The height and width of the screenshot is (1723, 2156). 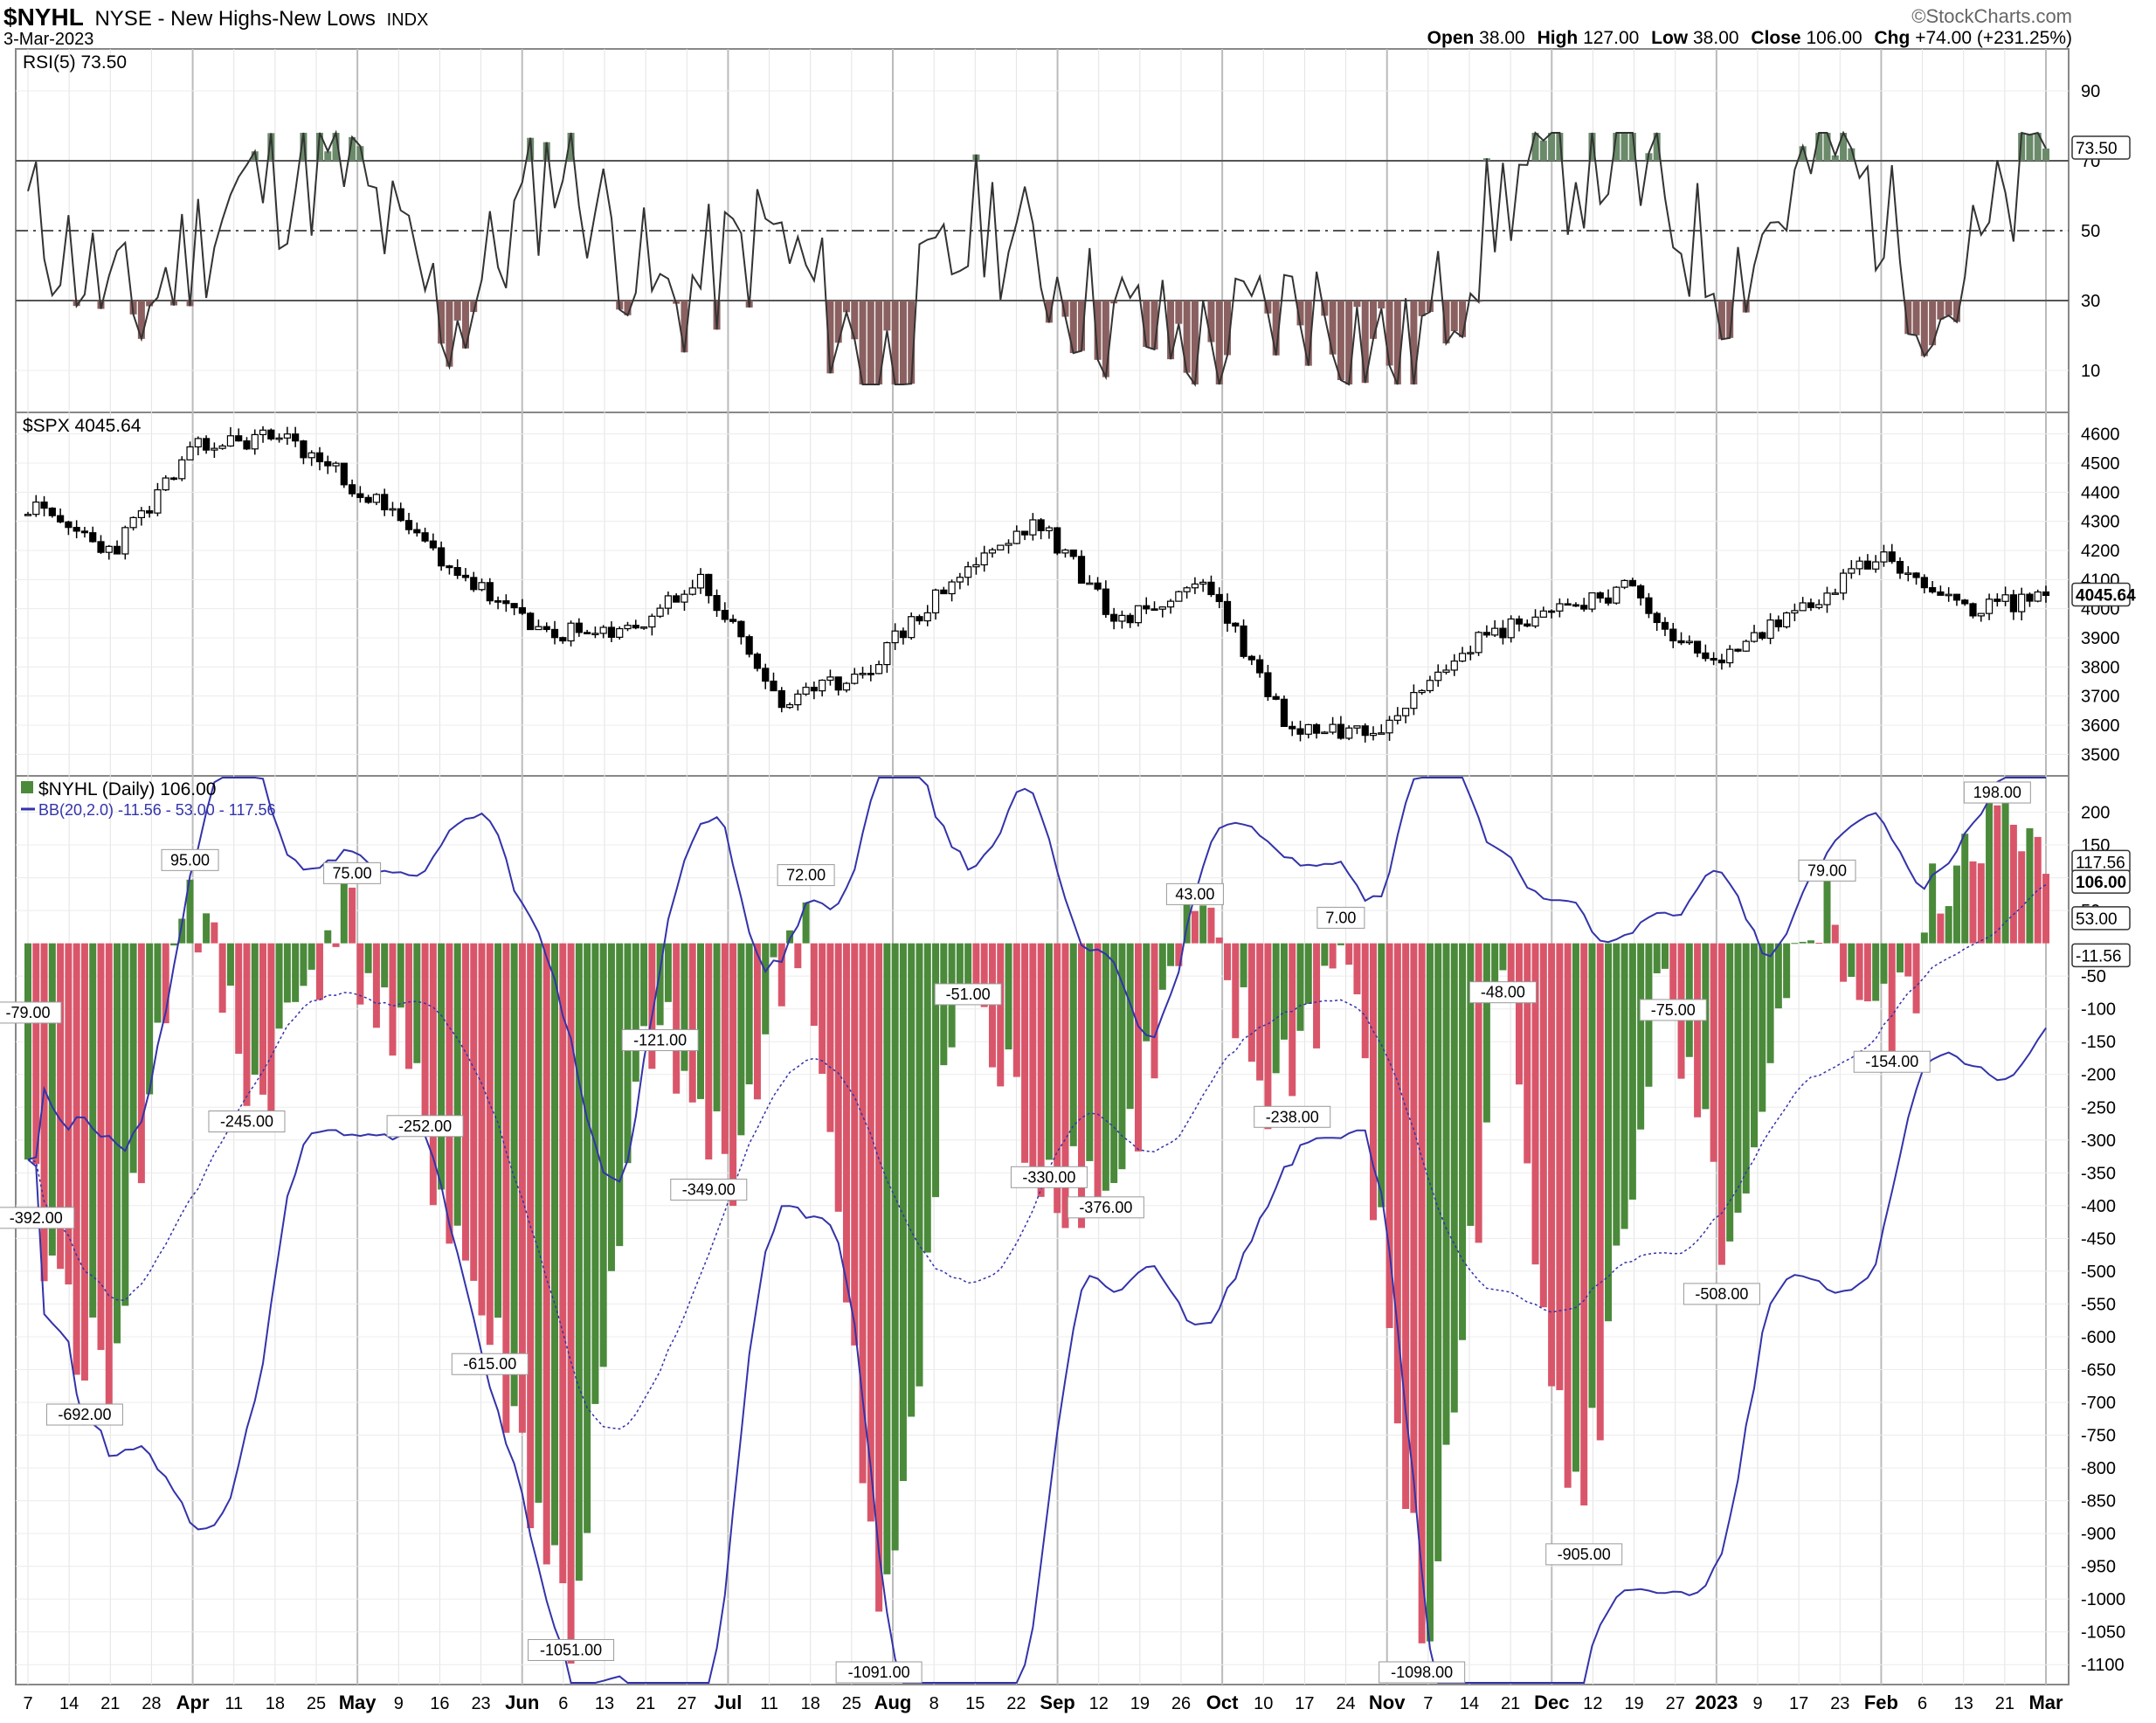 What do you see at coordinates (127, 789) in the screenshot?
I see `nyhl-title: $NYHL (Daily) 106.00` at bounding box center [127, 789].